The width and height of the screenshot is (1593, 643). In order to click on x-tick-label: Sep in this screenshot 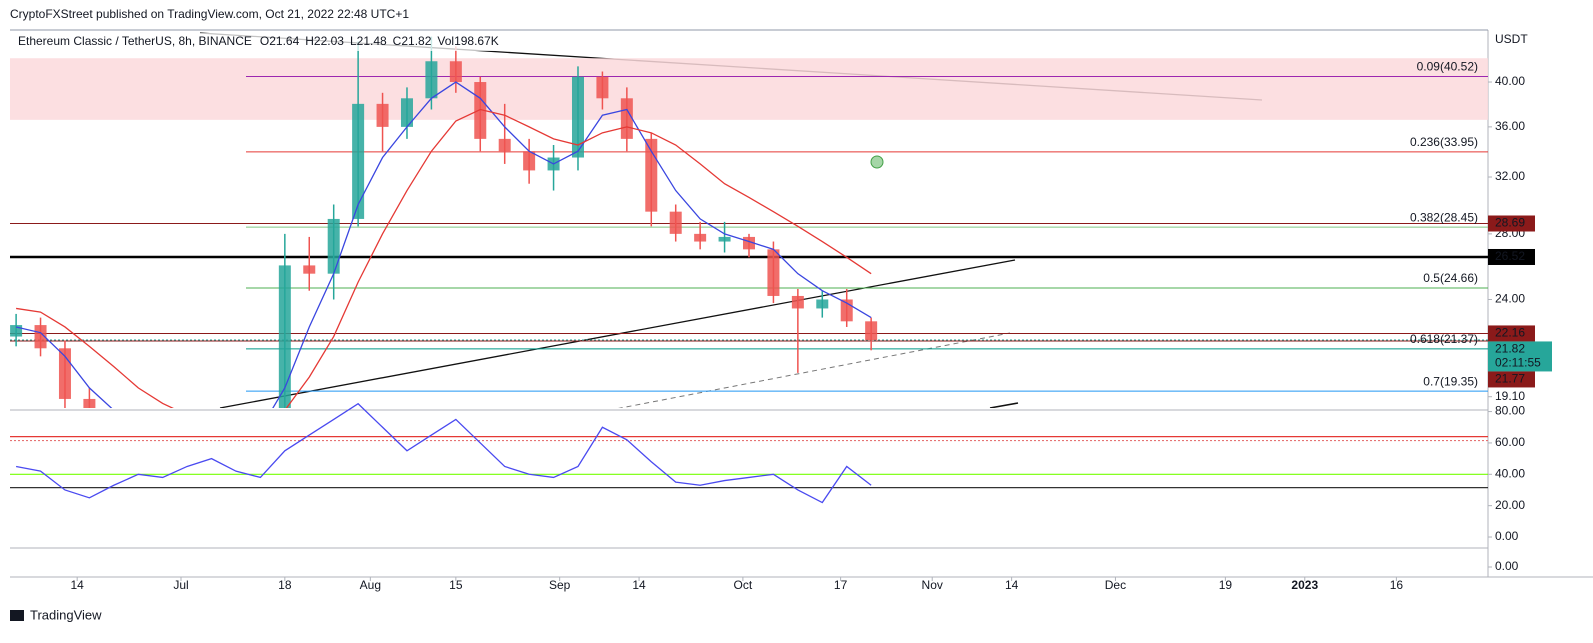, I will do `click(560, 585)`.